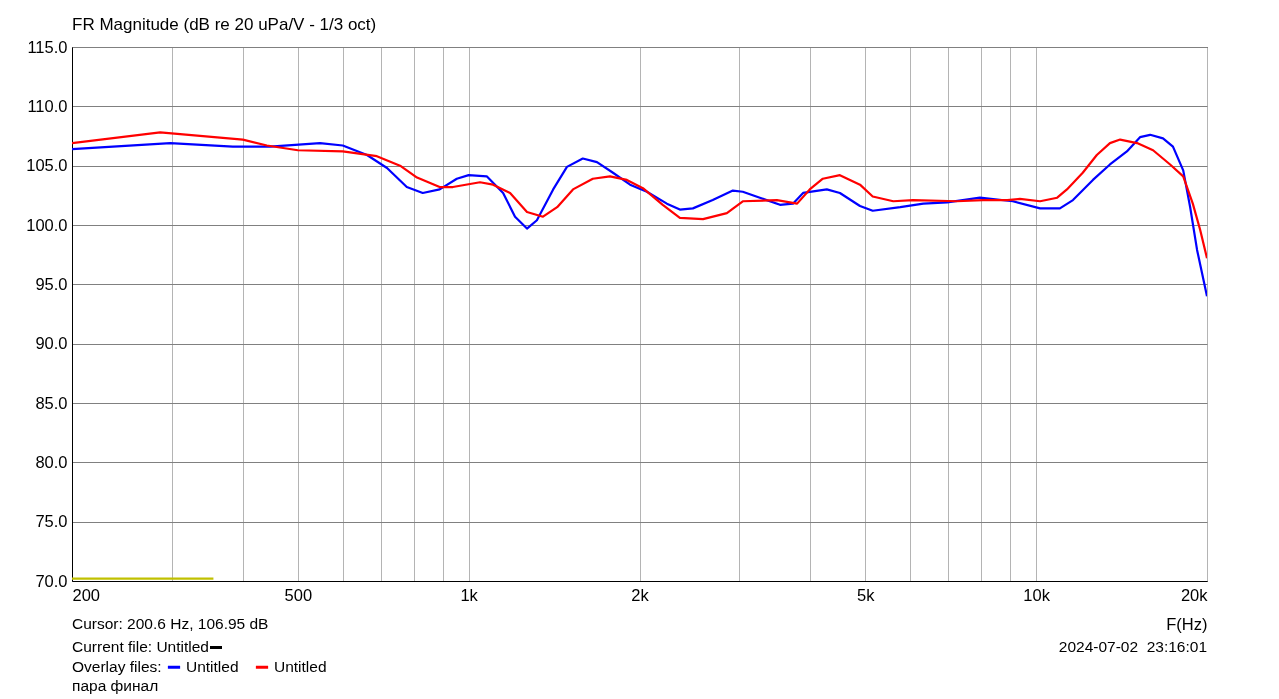  I want to click on x-axis-title: F(Hz), so click(1187, 623).